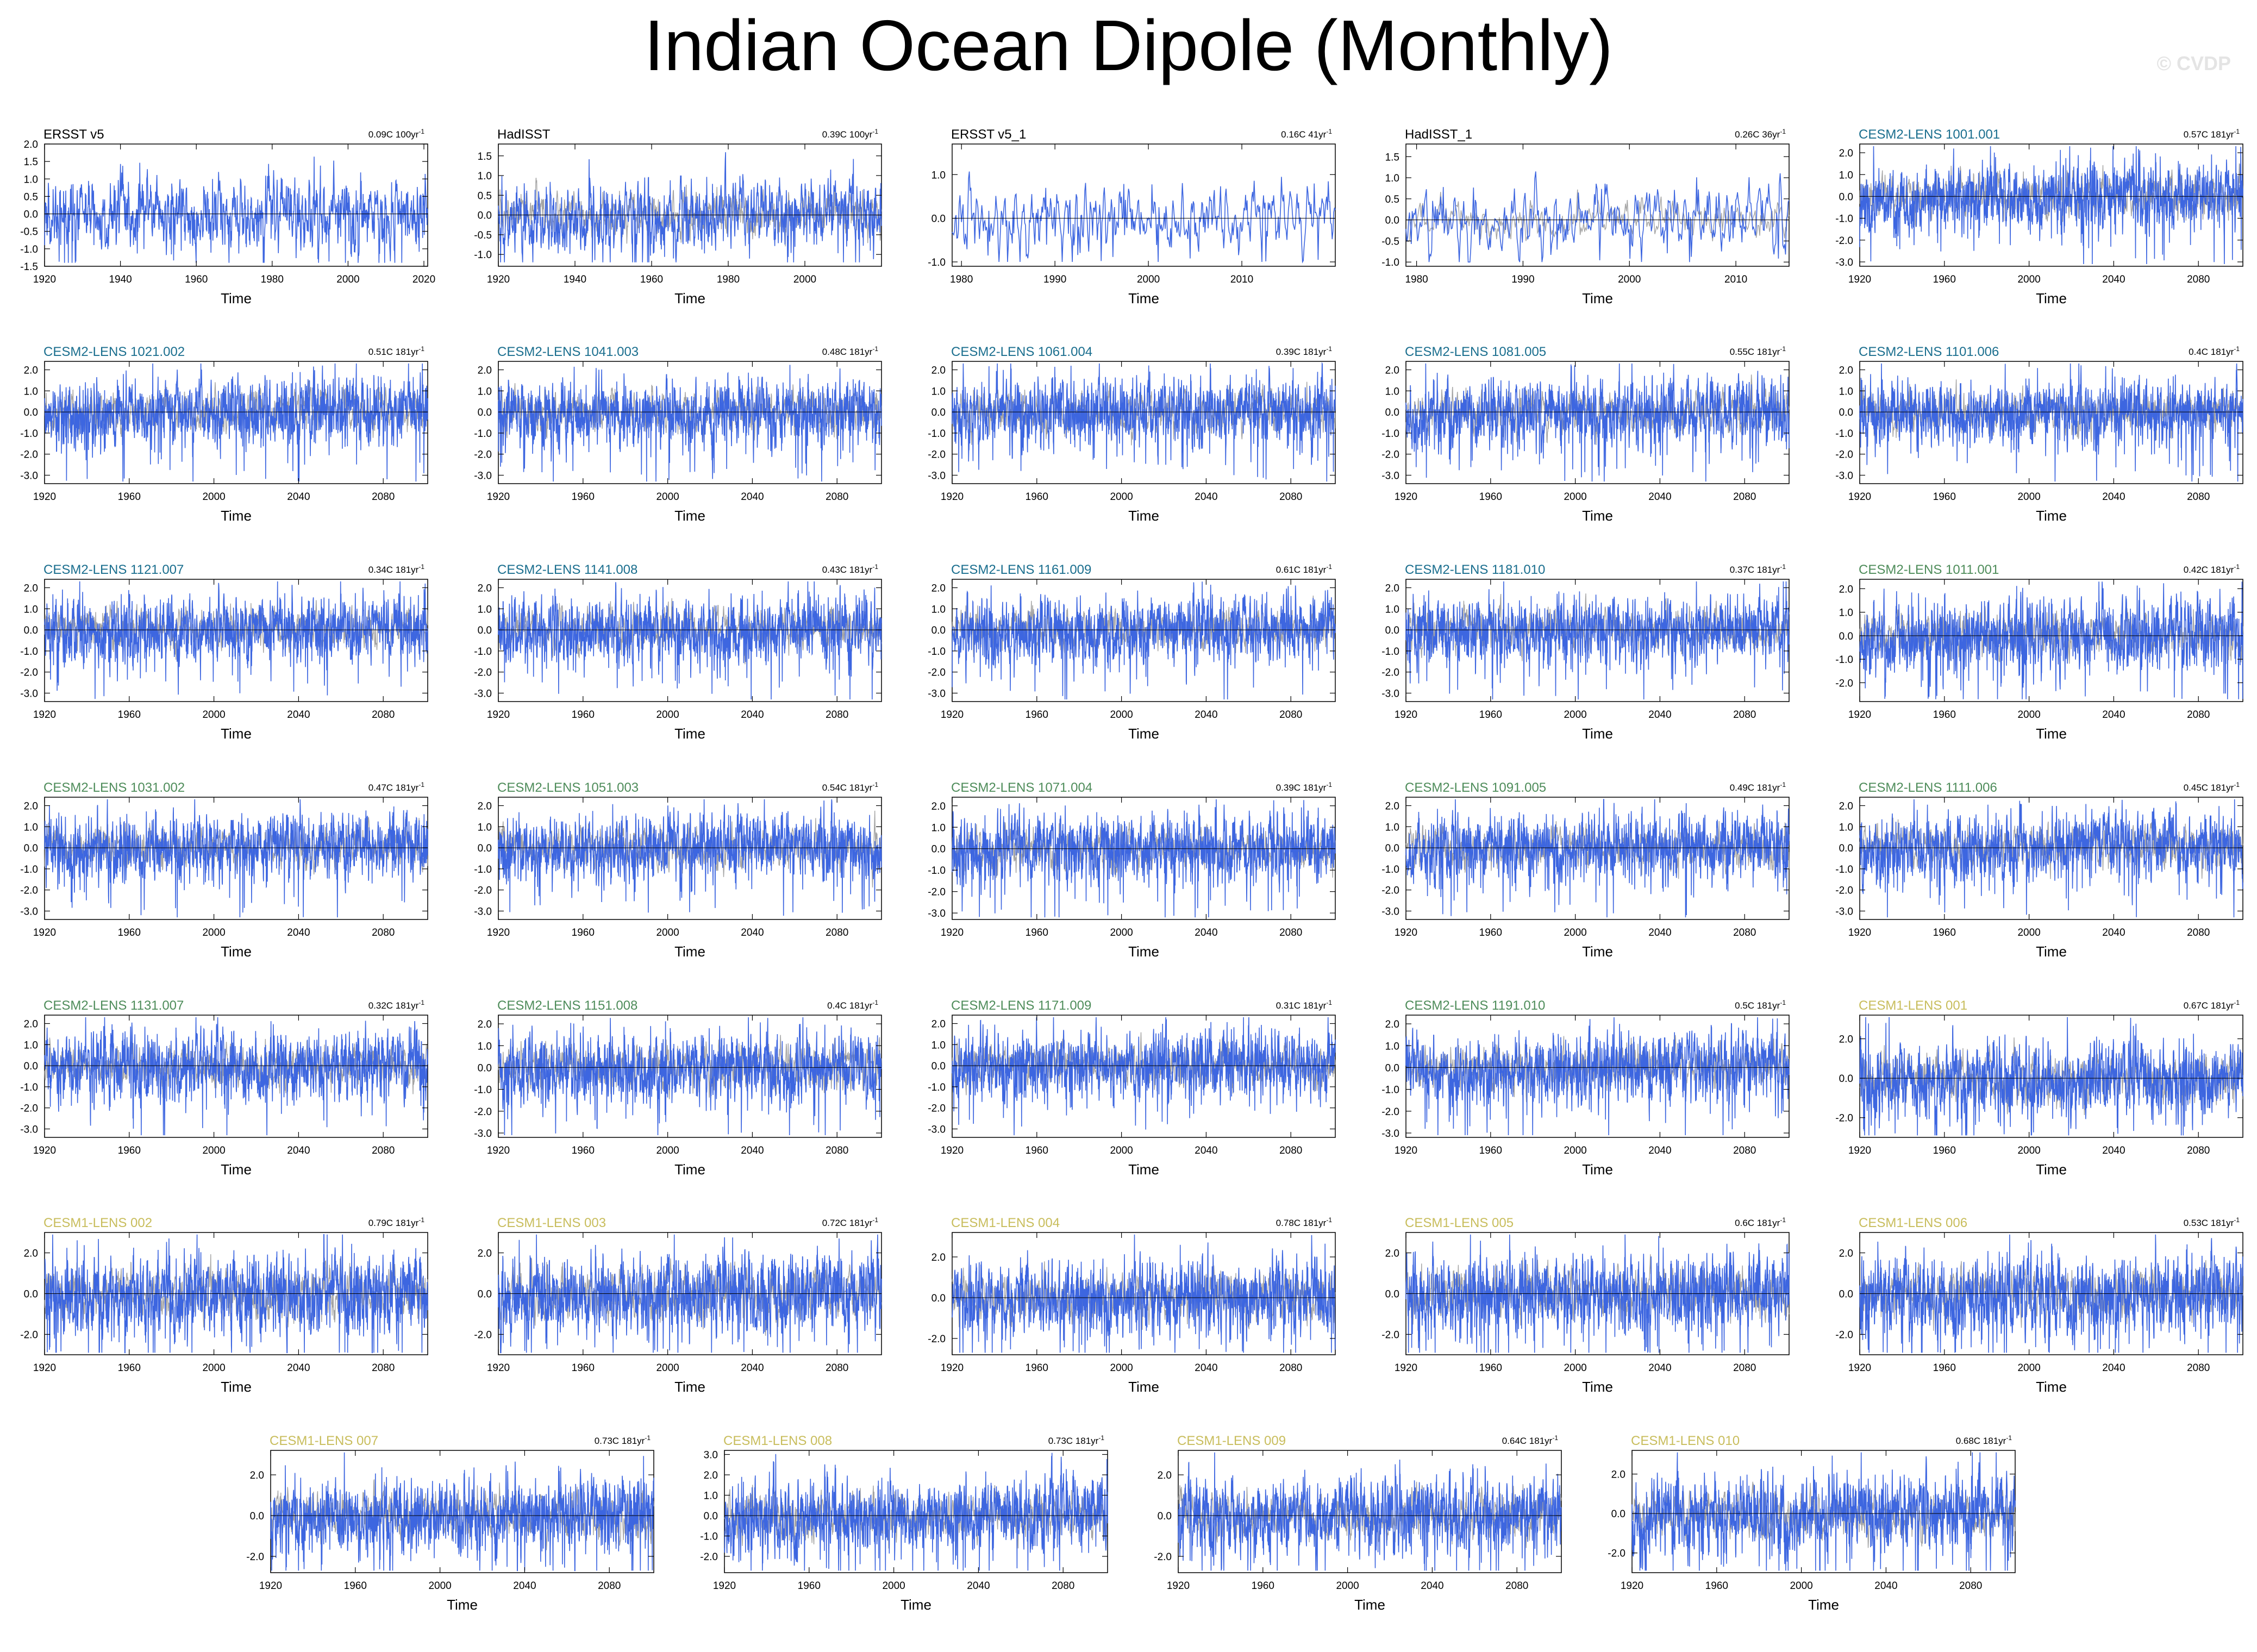 This screenshot has height=1652, width=2257. Describe the element at coordinates (2212, 1222) in the screenshot. I see `trend-label: 0.53C 181yr-1` at that location.